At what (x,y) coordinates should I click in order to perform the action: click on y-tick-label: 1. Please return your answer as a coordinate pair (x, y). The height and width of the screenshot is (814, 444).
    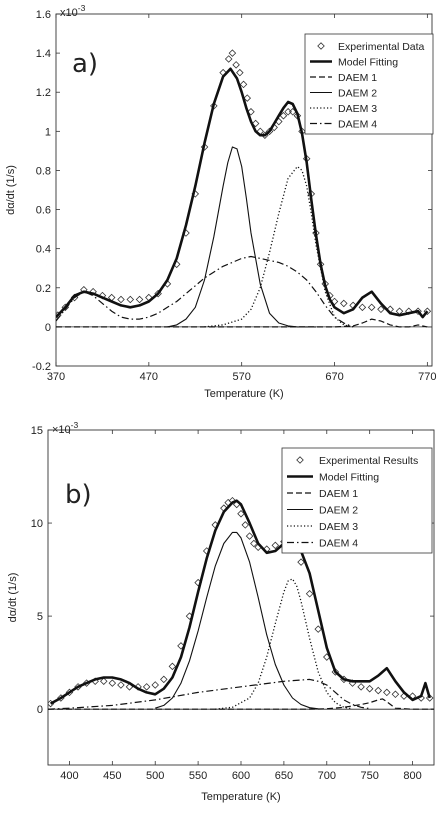
    Looking at the image, I should click on (48, 132).